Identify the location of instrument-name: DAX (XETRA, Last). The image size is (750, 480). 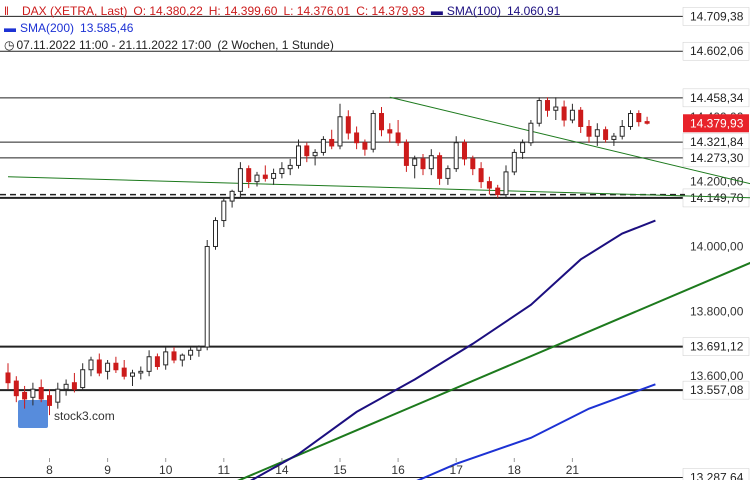
(75, 11).